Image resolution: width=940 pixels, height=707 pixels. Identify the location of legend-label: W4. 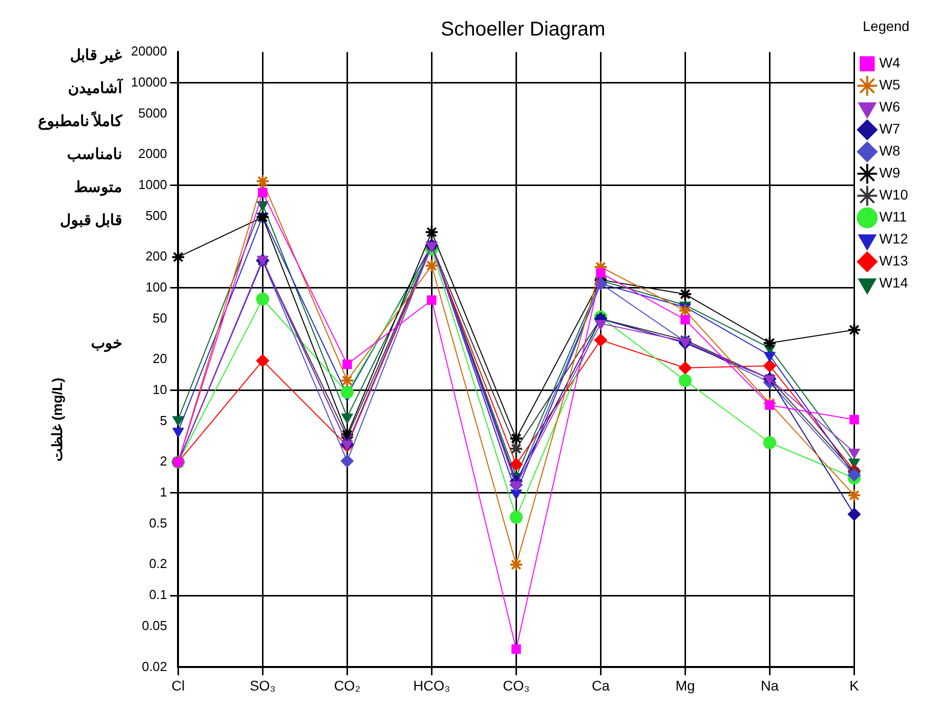
(889, 62).